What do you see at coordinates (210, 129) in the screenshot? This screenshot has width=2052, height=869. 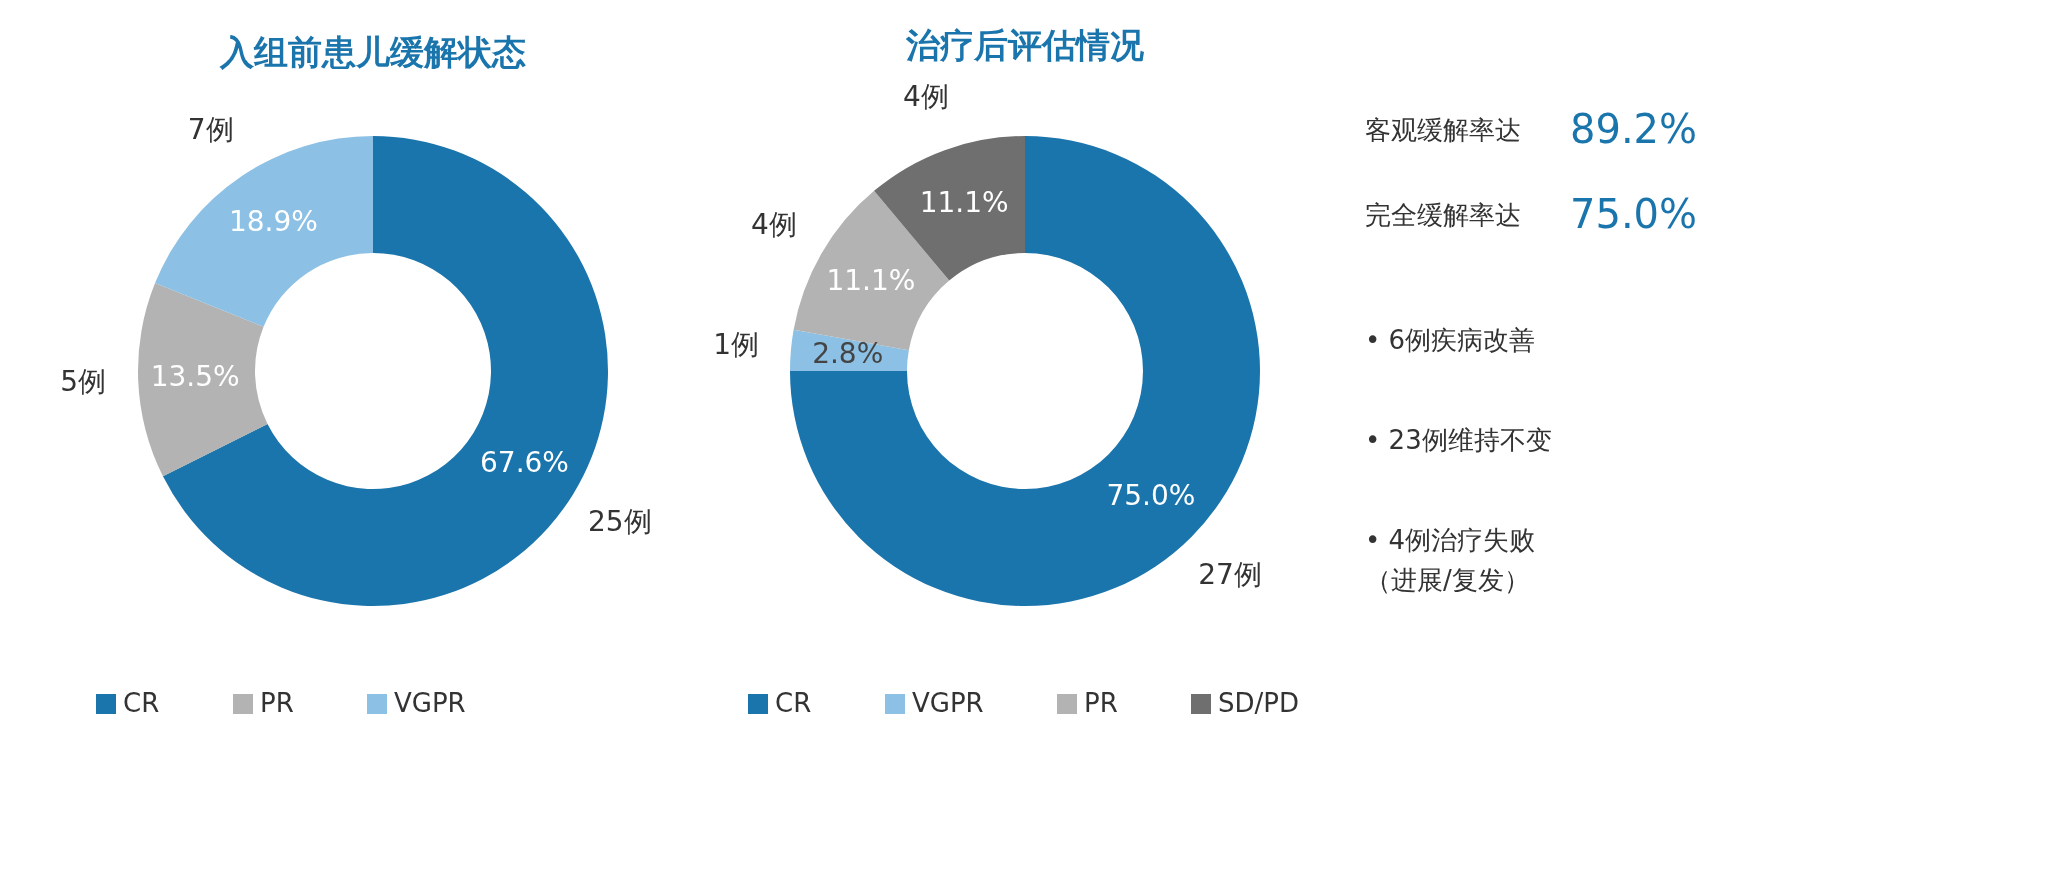 I see `text: 7例` at bounding box center [210, 129].